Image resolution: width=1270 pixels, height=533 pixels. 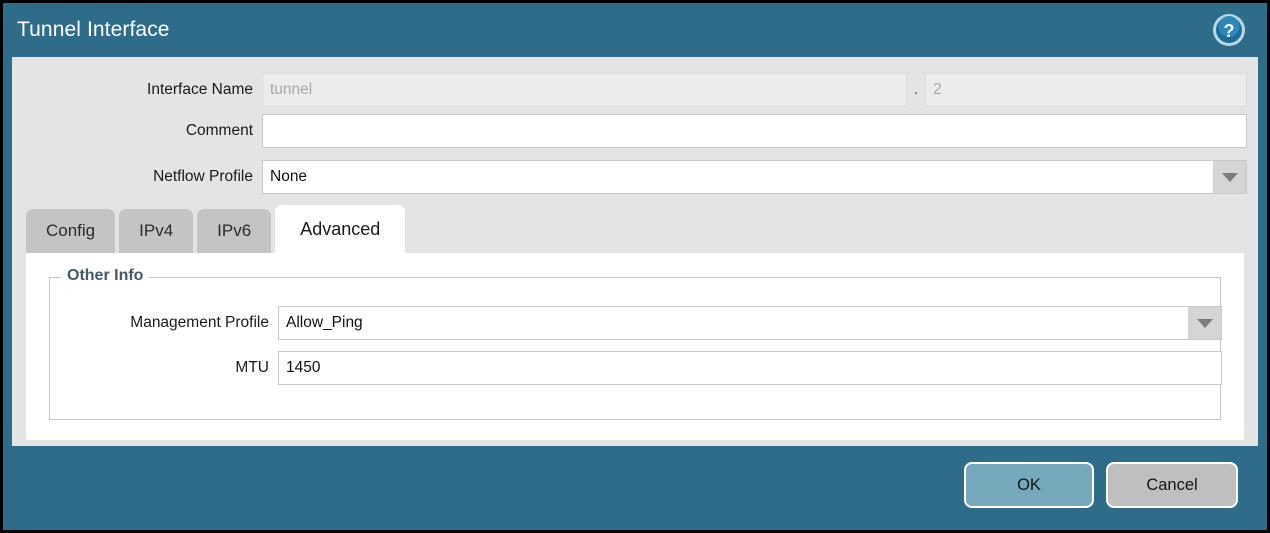 What do you see at coordinates (584, 90) in the screenshot?
I see `interface-name-prefix-input` at bounding box center [584, 90].